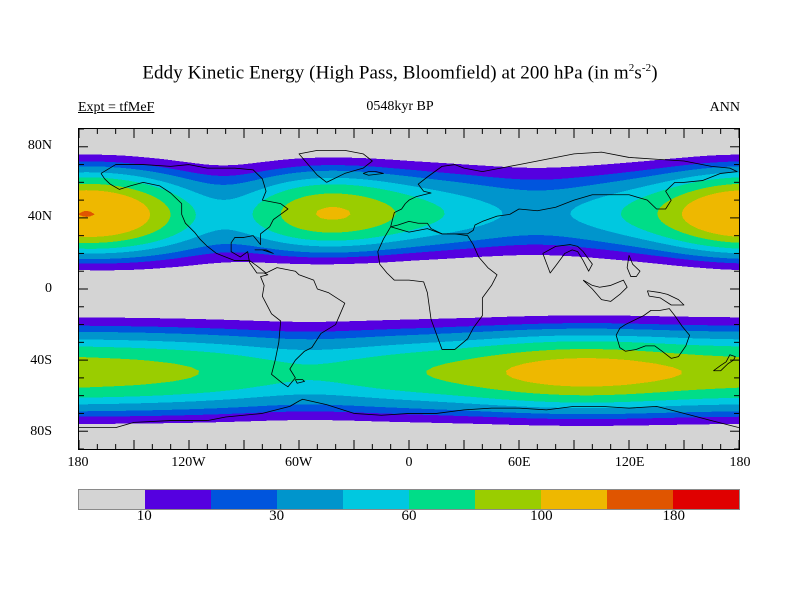 This screenshot has height=600, width=800. I want to click on x-tick-label-120W: 120W, so click(188, 462).